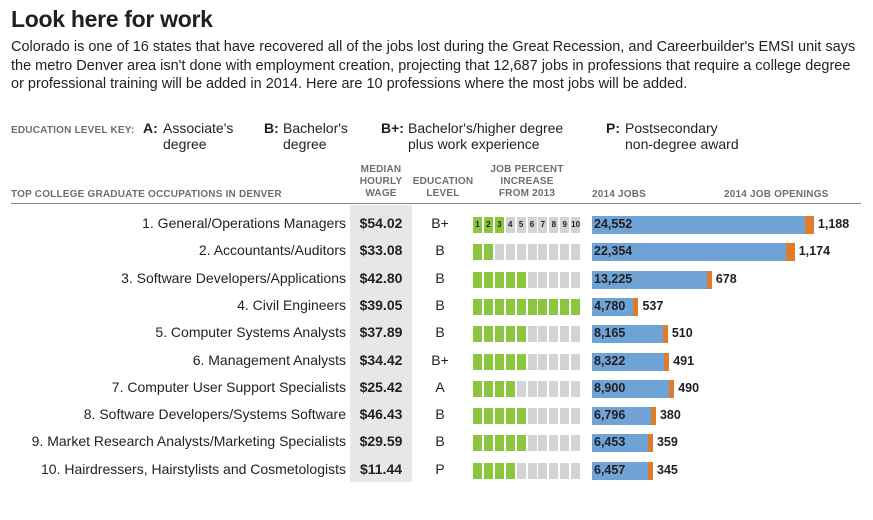 The image size is (873, 520). What do you see at coordinates (667, 442) in the screenshot?
I see `openings-label: 359` at bounding box center [667, 442].